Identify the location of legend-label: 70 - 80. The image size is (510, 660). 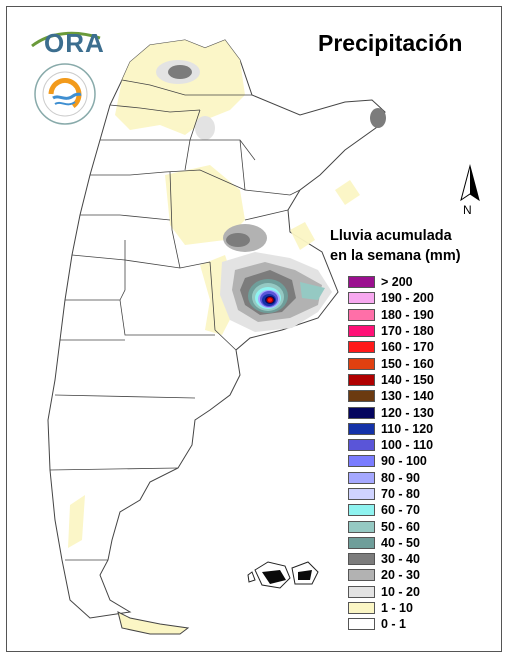
(400, 494).